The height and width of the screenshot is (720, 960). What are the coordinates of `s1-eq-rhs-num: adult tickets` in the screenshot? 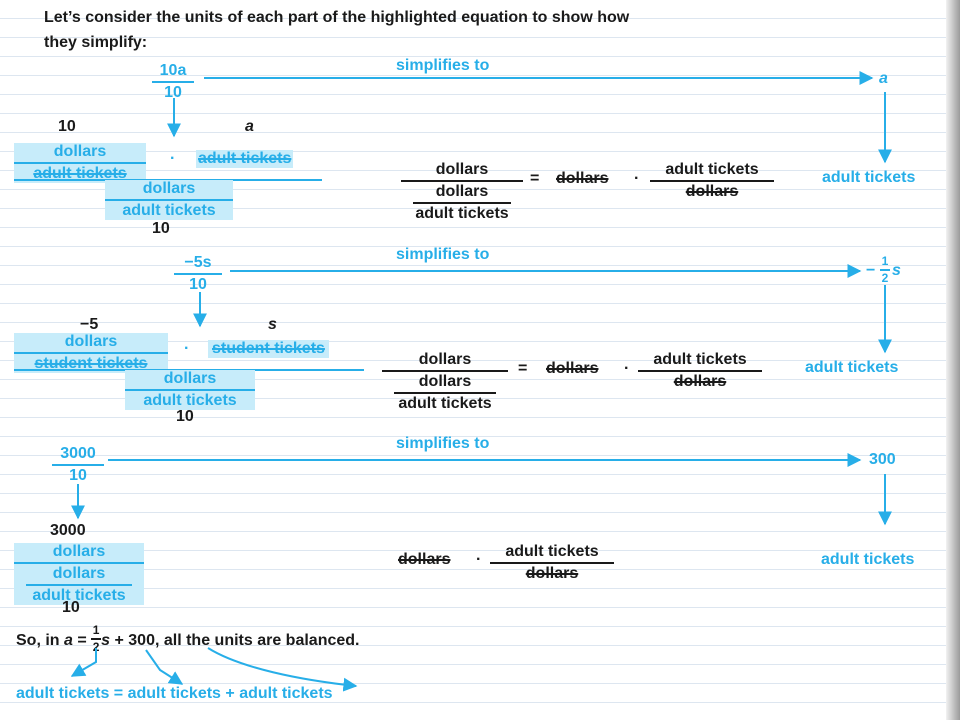 It's located at (712, 169).